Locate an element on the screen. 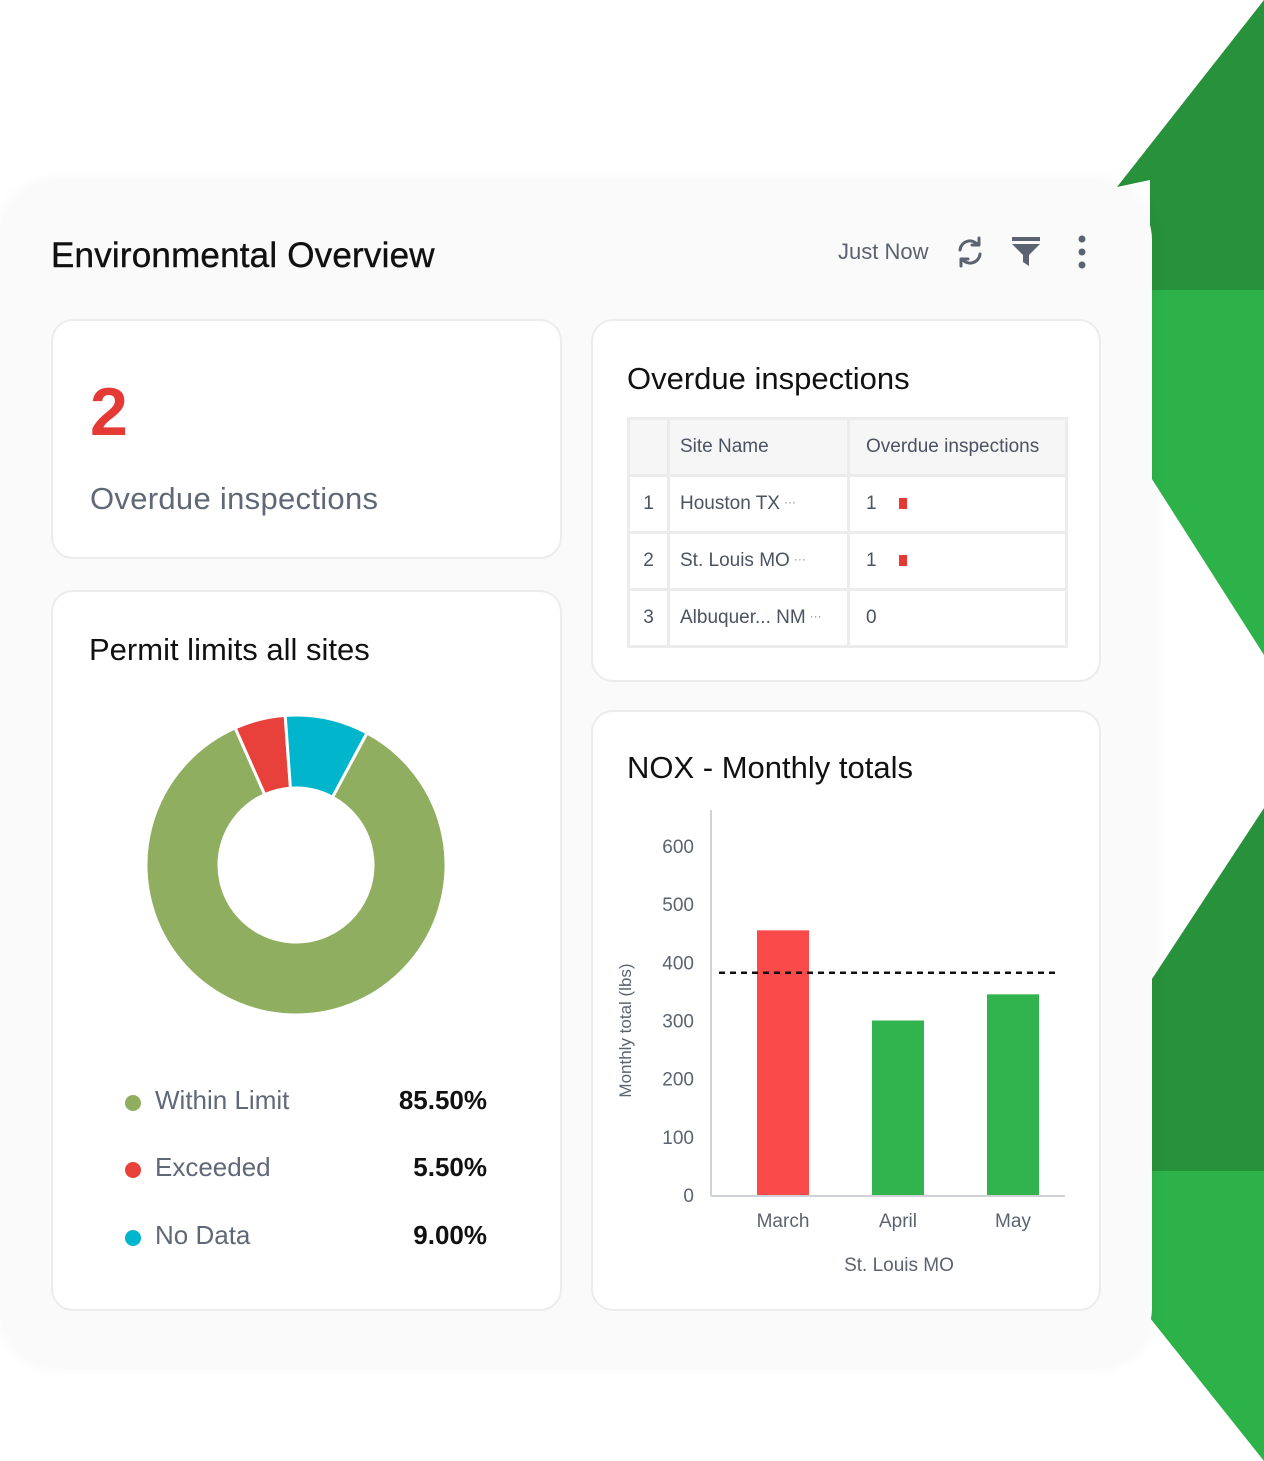  y-tick-label: 0 is located at coordinates (688, 1196).